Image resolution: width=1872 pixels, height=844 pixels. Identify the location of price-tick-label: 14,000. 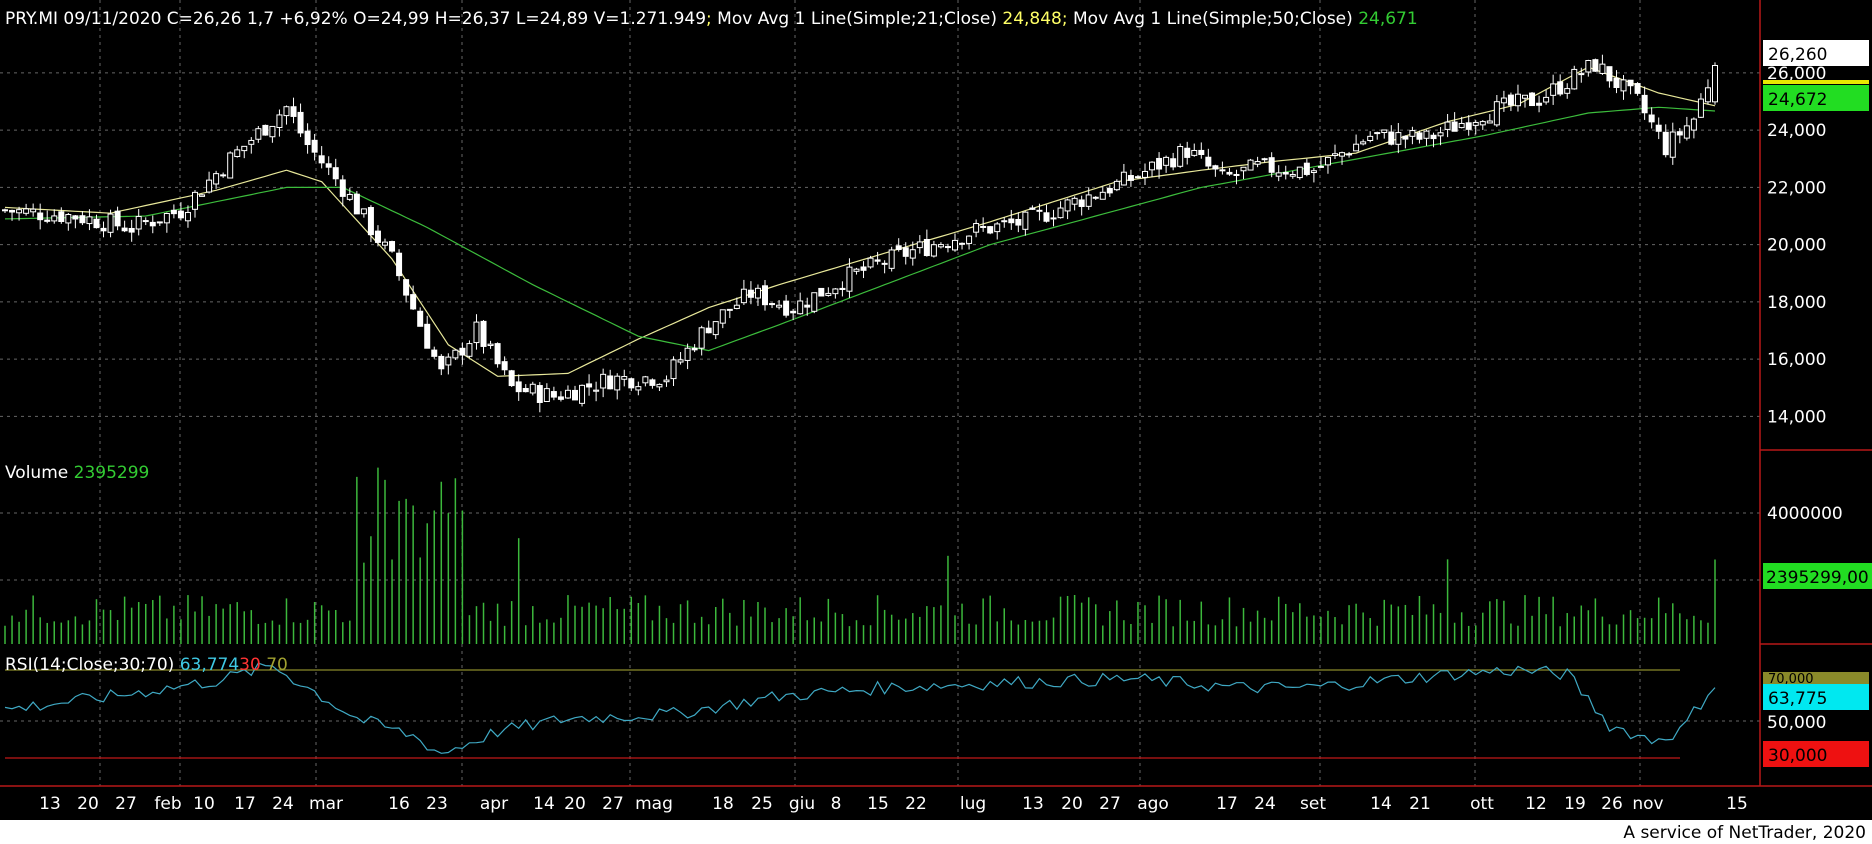
(1796, 417).